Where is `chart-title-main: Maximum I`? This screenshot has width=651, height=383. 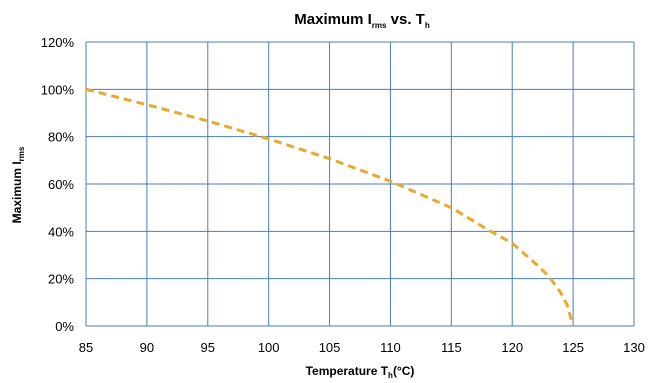
chart-title-main: Maximum I is located at coordinates (333, 19).